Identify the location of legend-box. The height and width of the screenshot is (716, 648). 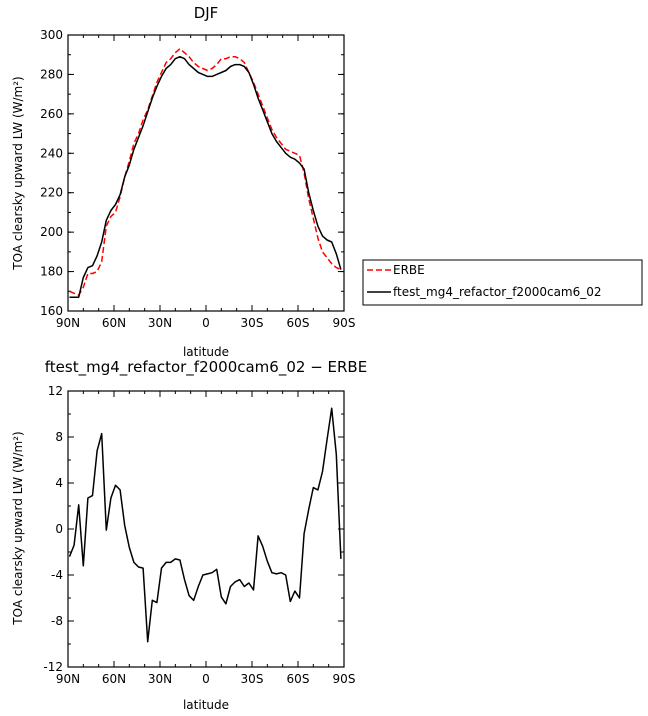
(502, 282).